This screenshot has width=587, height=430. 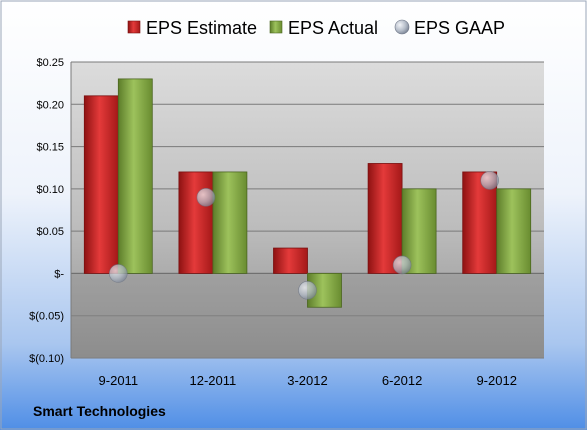 I want to click on legend: EPS Estimate EPS Actual EPS GAAP, so click(x=316, y=28).